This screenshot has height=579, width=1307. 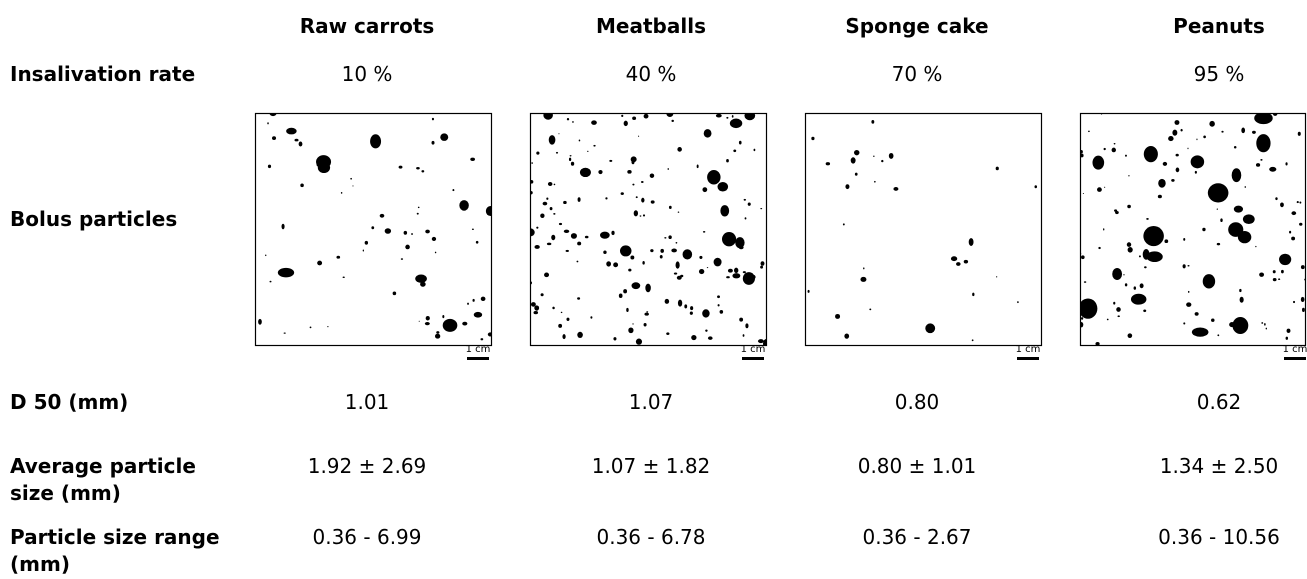 What do you see at coordinates (115, 550) in the screenshot?
I see `row-label: Particle size range (mm)` at bounding box center [115, 550].